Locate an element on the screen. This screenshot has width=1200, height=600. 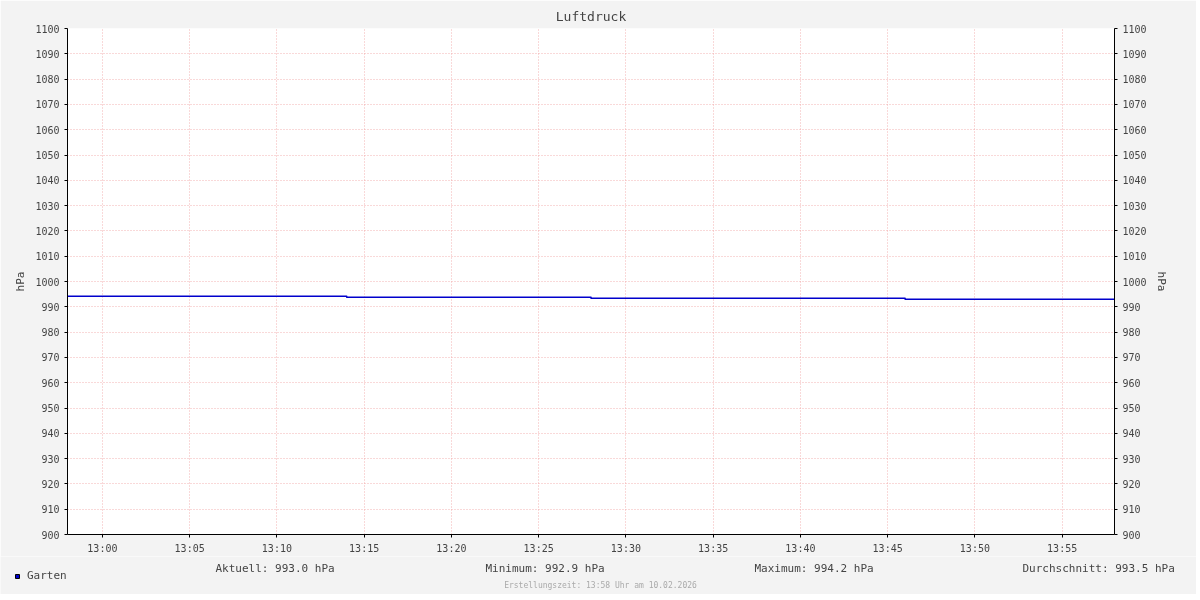
legend-label: Garten is located at coordinates (47, 575).